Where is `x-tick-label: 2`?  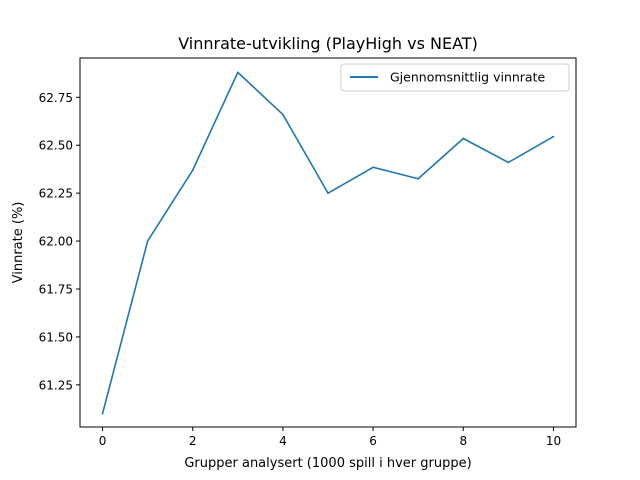 x-tick-label: 2 is located at coordinates (193, 441).